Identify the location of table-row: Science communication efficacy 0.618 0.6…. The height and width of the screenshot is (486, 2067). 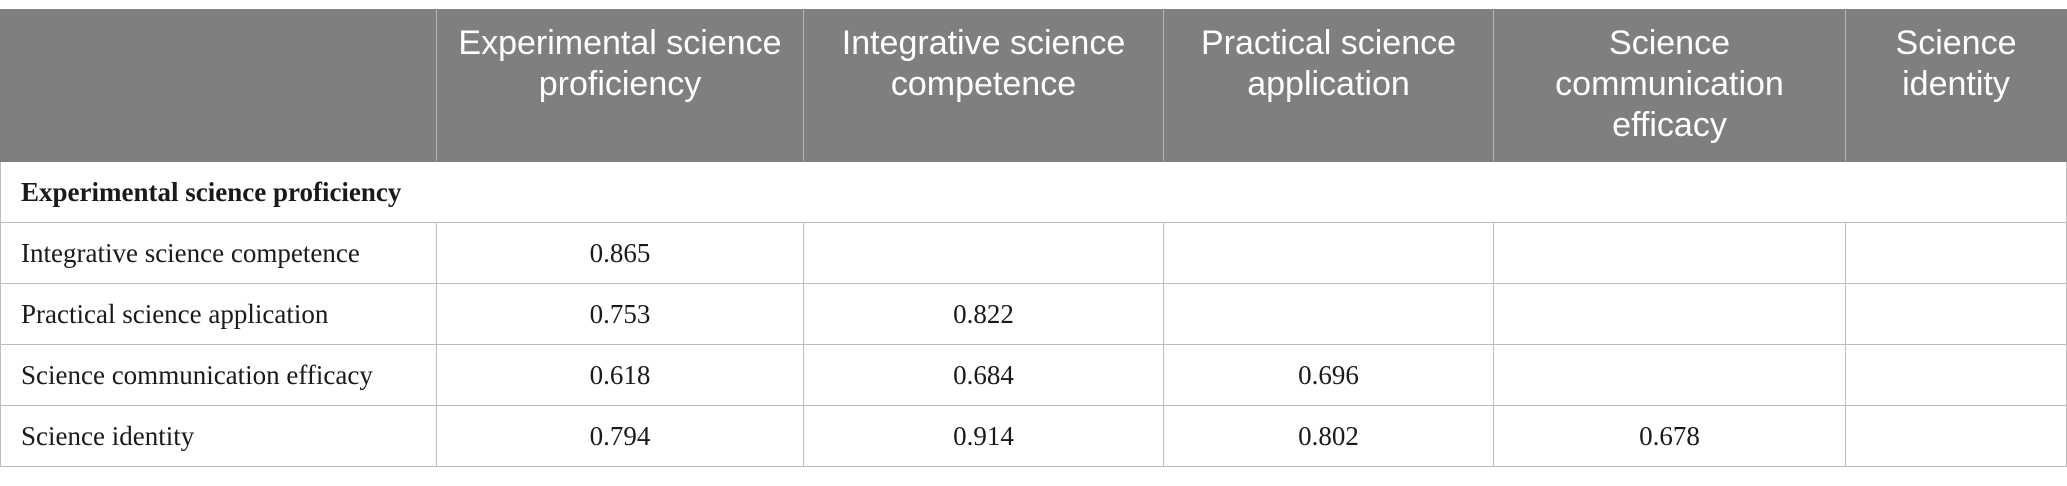
(1033, 375).